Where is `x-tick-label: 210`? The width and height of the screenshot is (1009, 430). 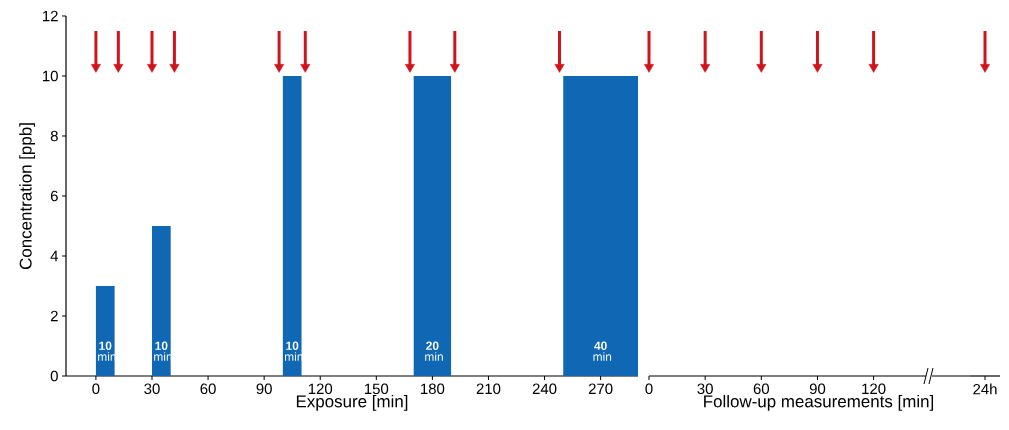 x-tick-label: 210 is located at coordinates (488, 389).